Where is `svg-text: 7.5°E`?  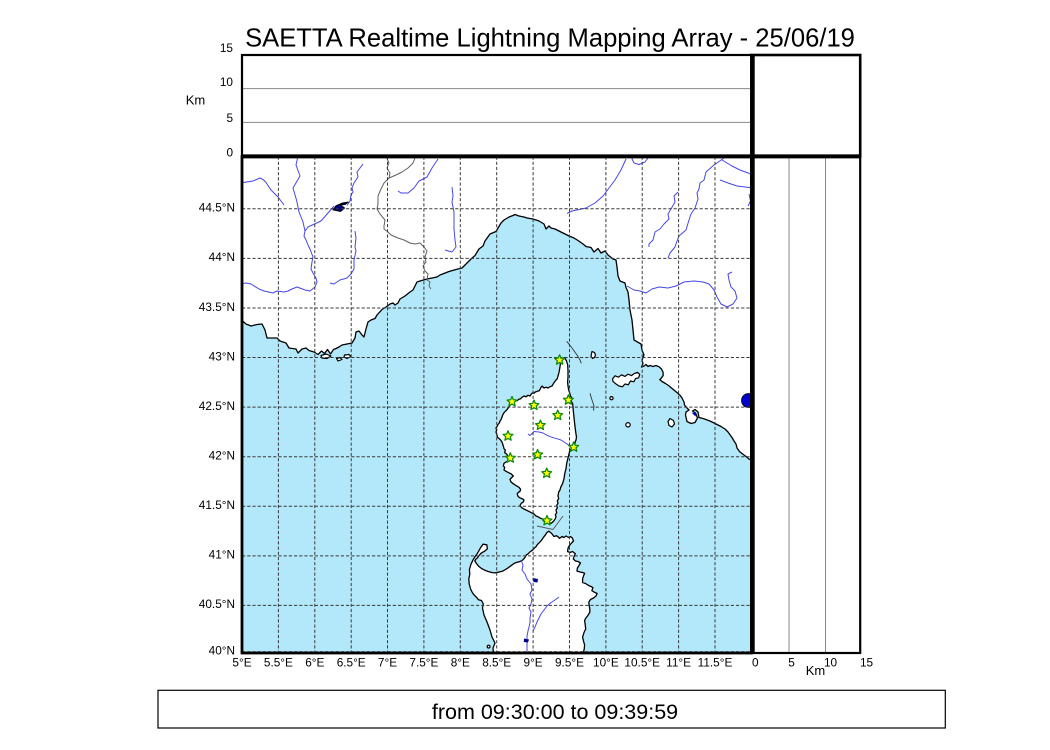
svg-text: 7.5°E is located at coordinates (423, 663).